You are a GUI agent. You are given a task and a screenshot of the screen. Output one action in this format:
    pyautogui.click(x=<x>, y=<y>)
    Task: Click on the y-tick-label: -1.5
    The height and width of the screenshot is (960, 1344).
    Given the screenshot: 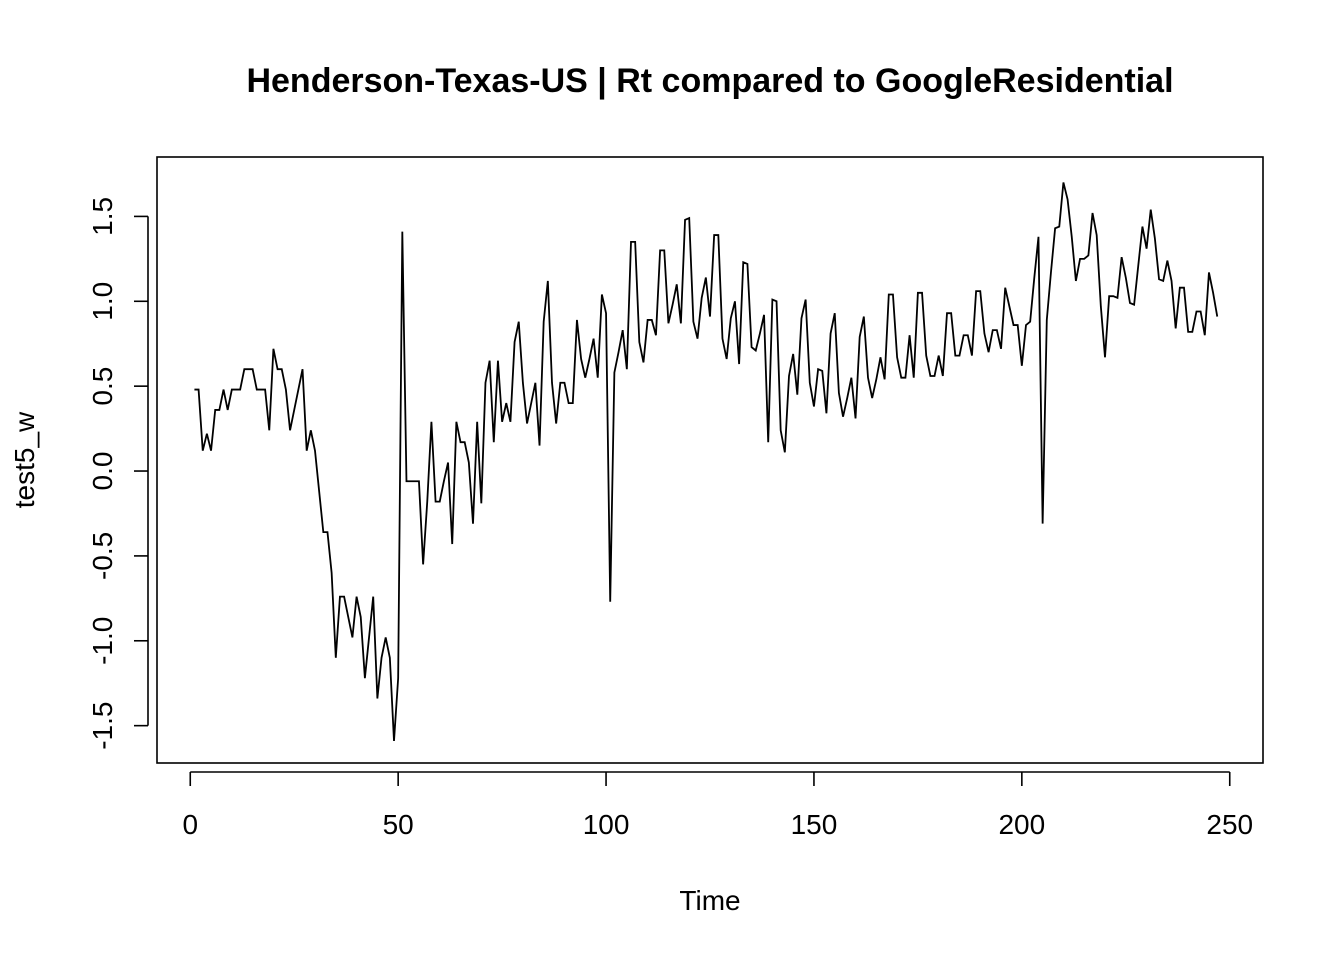 What is the action you would take?
    pyautogui.click(x=102, y=726)
    